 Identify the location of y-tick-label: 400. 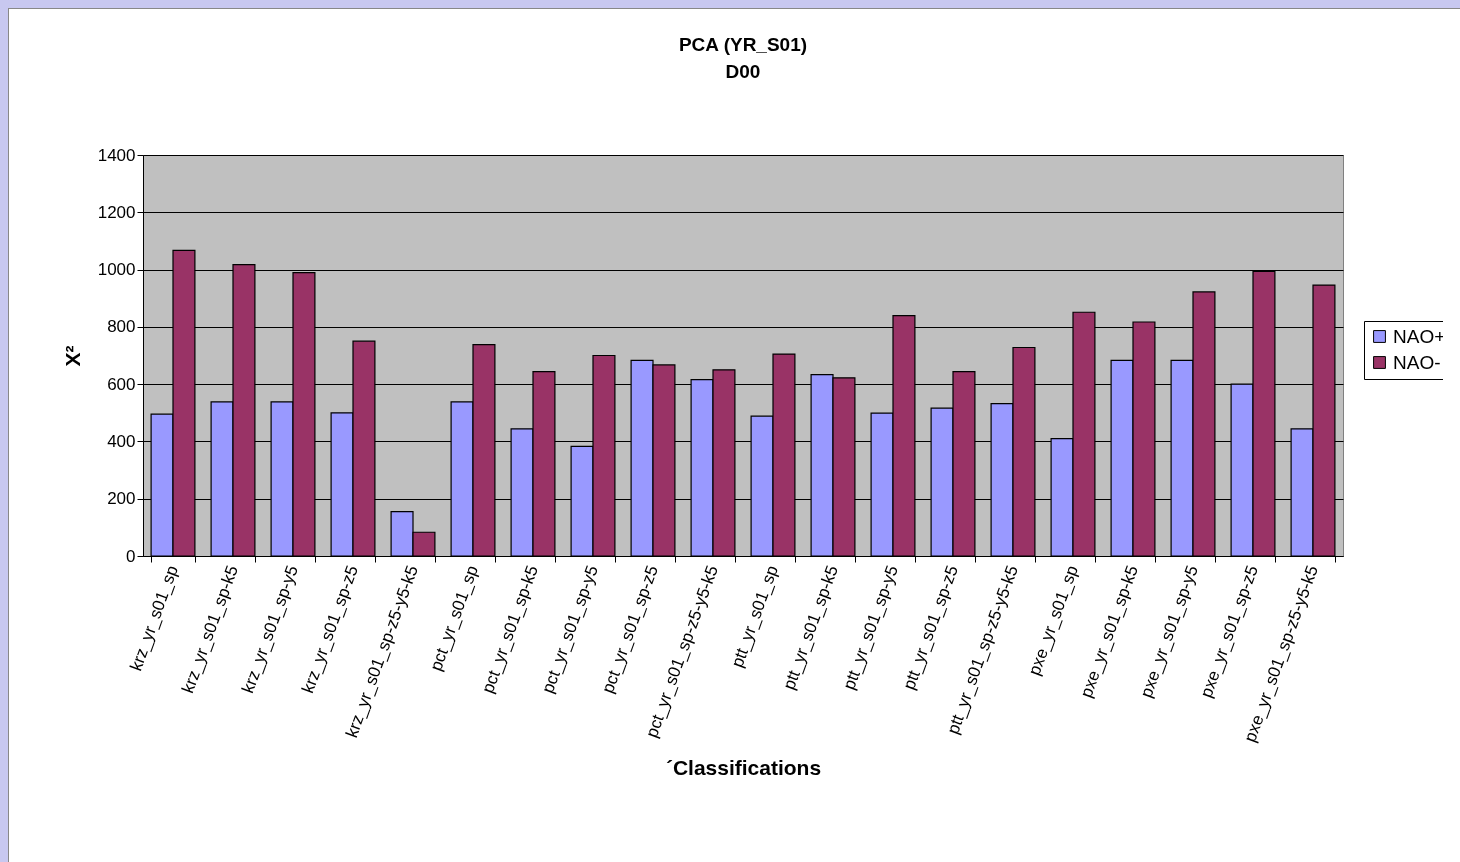
(121, 441).